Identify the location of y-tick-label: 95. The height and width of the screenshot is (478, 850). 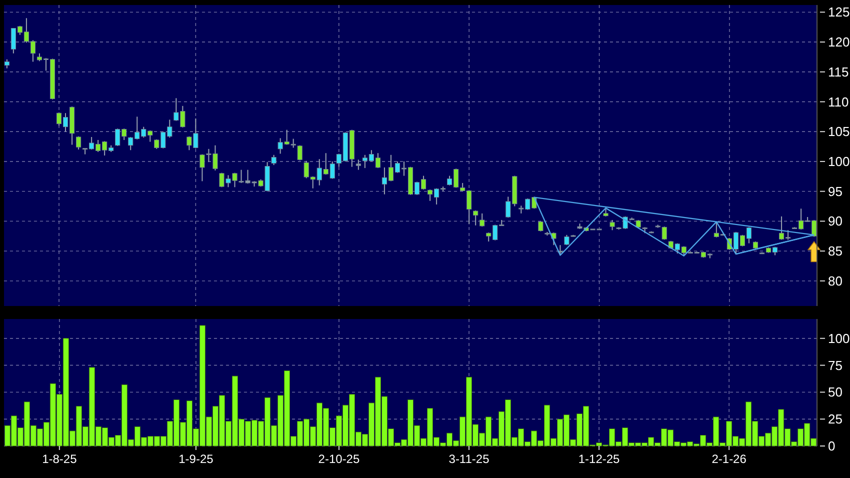
(835, 191).